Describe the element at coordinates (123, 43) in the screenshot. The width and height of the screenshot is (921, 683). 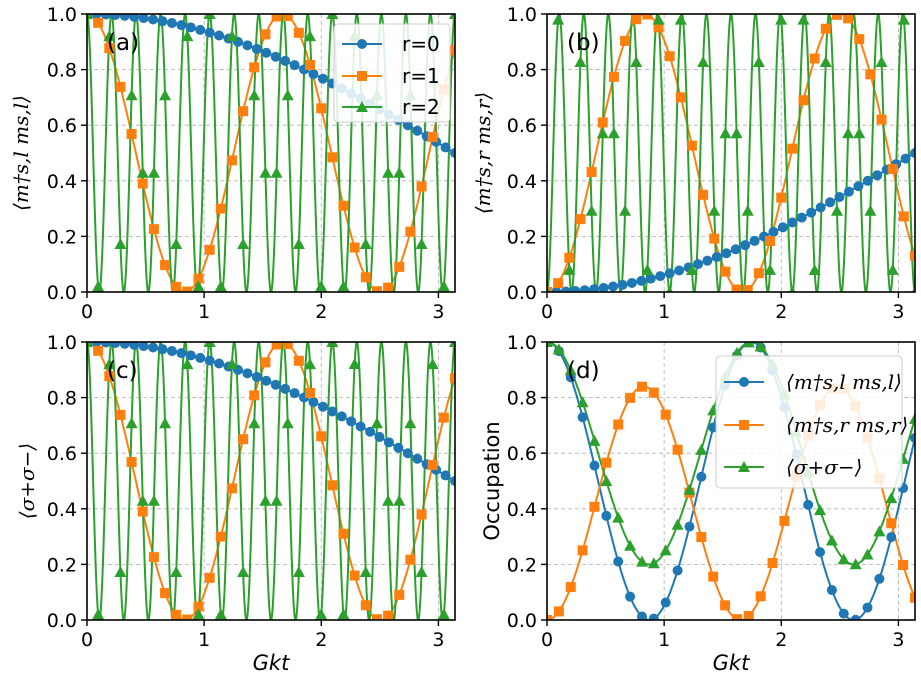
I see `panel-label: (a)` at that location.